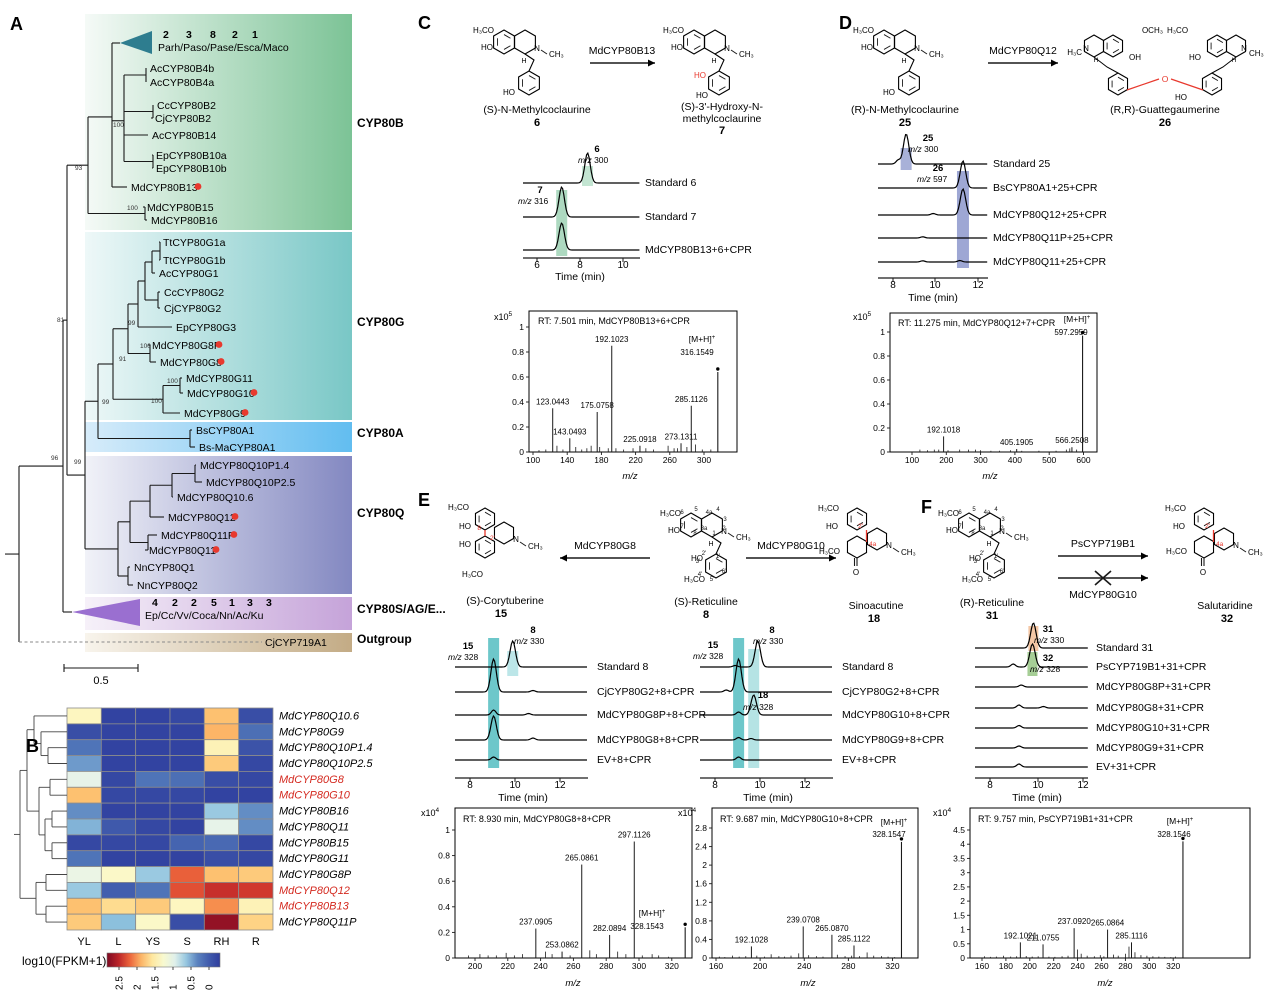 This screenshot has height=1001, width=1269. I want to click on axis-tick-label: 0.4, so click(701, 939).